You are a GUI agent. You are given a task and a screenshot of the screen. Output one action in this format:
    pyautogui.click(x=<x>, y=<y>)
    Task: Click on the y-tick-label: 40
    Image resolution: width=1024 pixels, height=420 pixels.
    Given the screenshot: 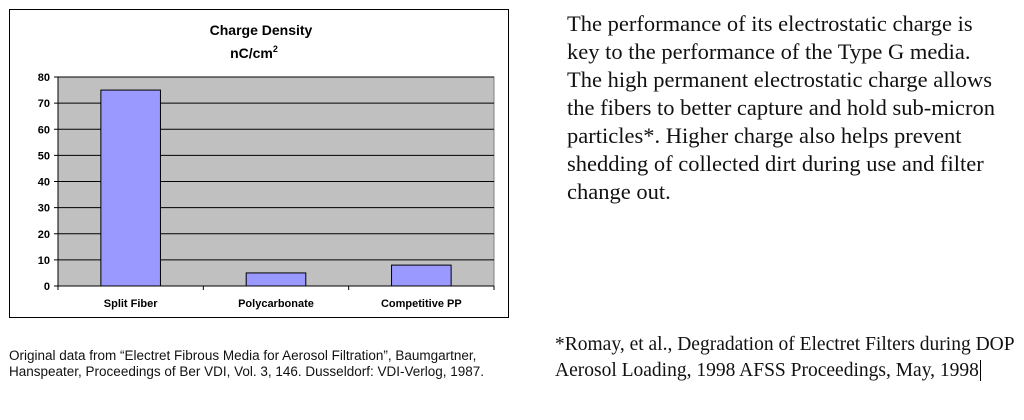 What is the action you would take?
    pyautogui.click(x=44, y=183)
    